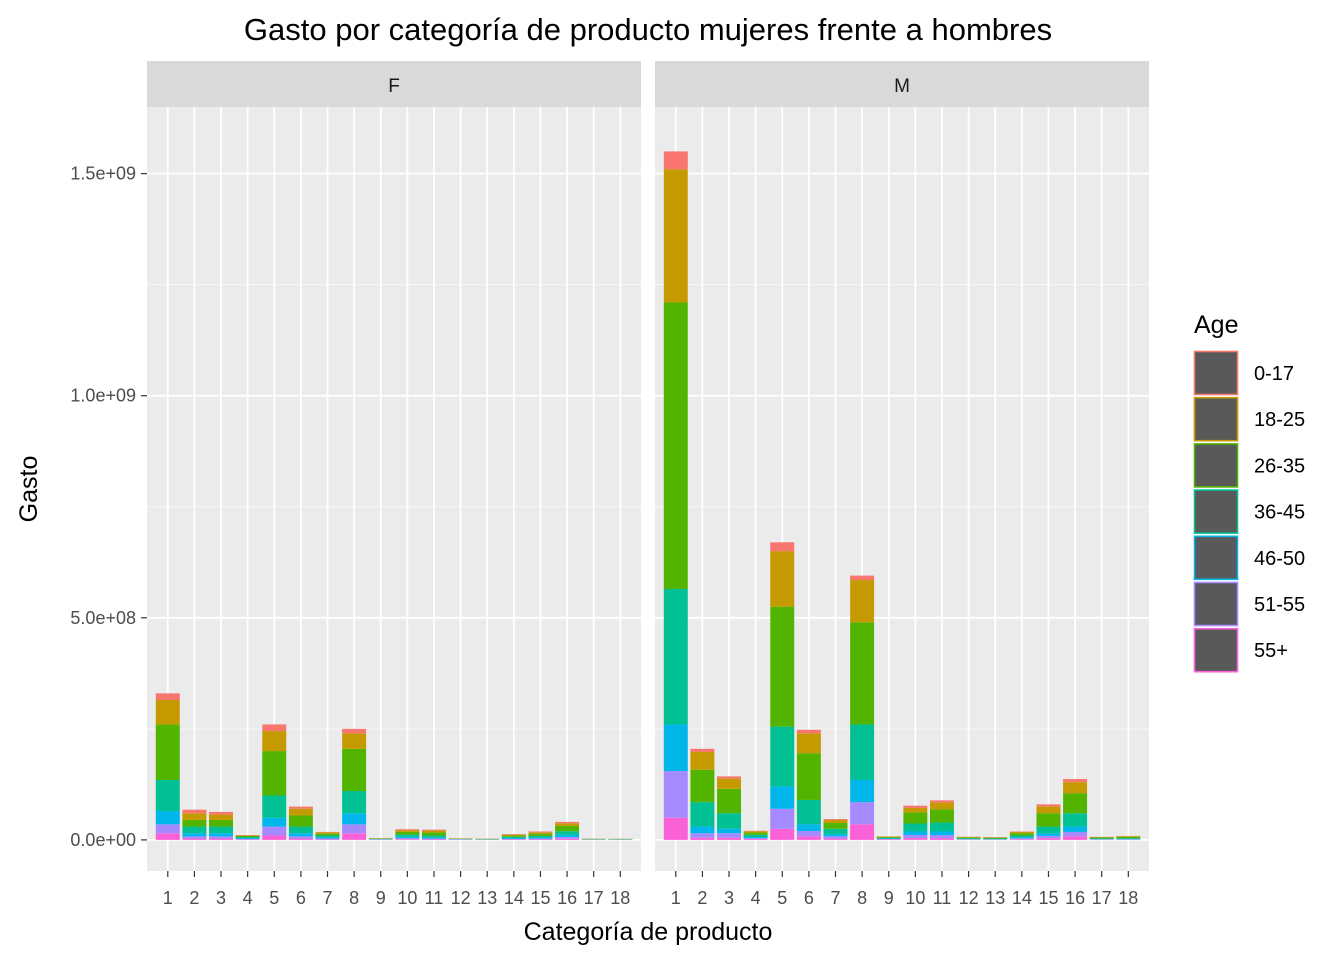 Image resolution: width=1344 pixels, height=960 pixels. What do you see at coordinates (729, 838) in the screenshot?
I see `bar-m-cat3-55+` at bounding box center [729, 838].